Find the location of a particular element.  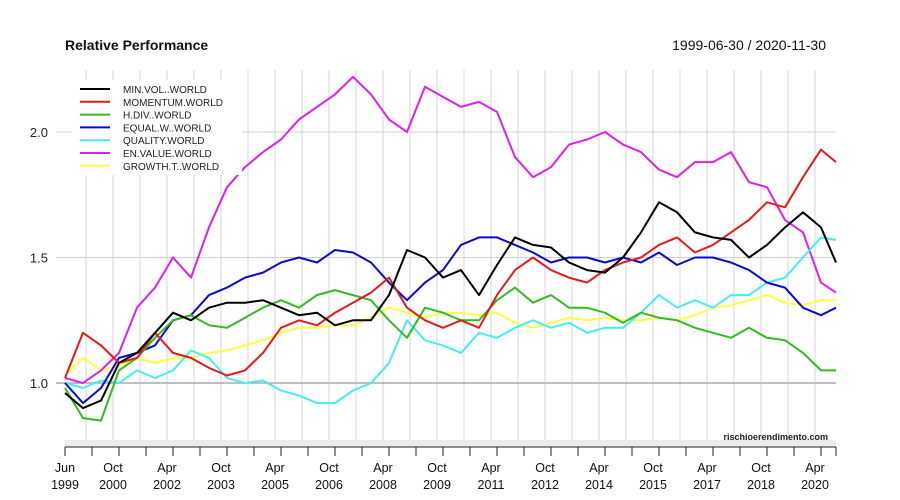

chart-title: Relative Performance is located at coordinates (137, 45).